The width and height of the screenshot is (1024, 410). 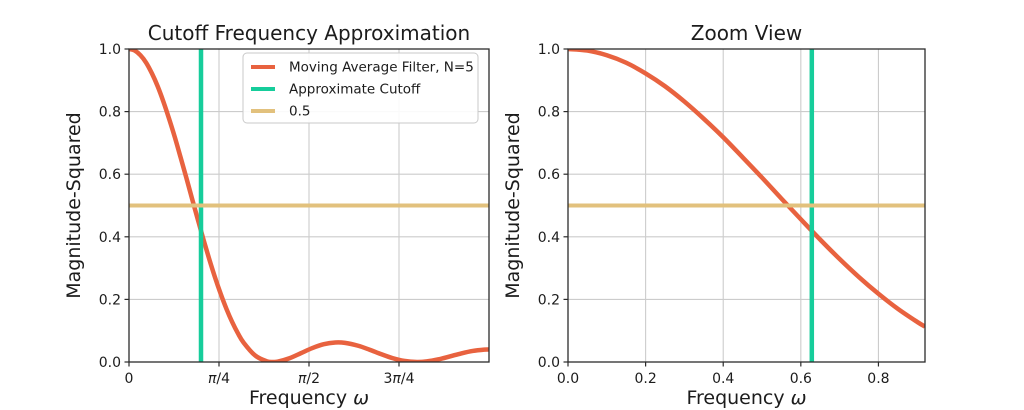 What do you see at coordinates (299, 112) in the screenshot?
I see `legend-label: 0.5` at bounding box center [299, 112].